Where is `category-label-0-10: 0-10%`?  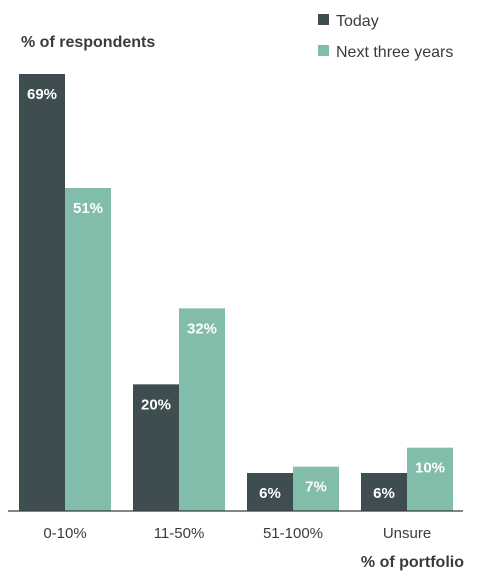
category-label-0-10: 0-10% is located at coordinates (64, 533).